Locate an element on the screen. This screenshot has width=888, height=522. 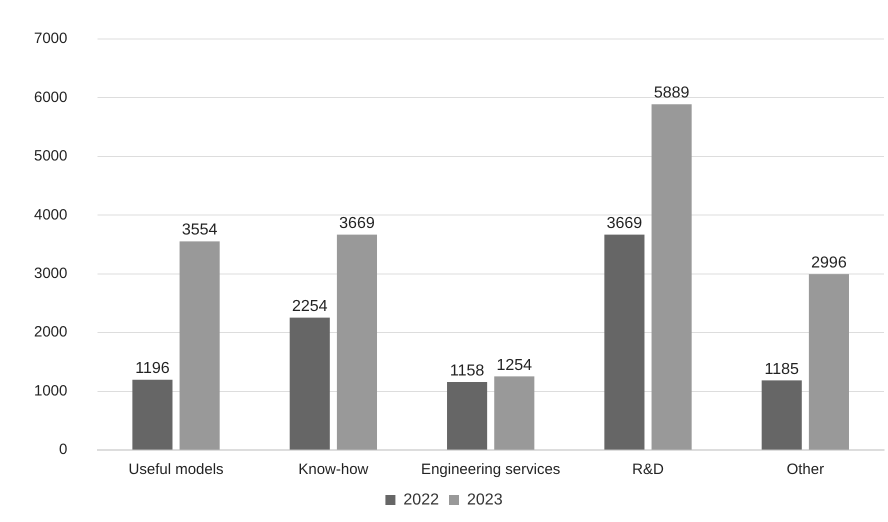
y-tick-label: 7000 is located at coordinates (51, 39).